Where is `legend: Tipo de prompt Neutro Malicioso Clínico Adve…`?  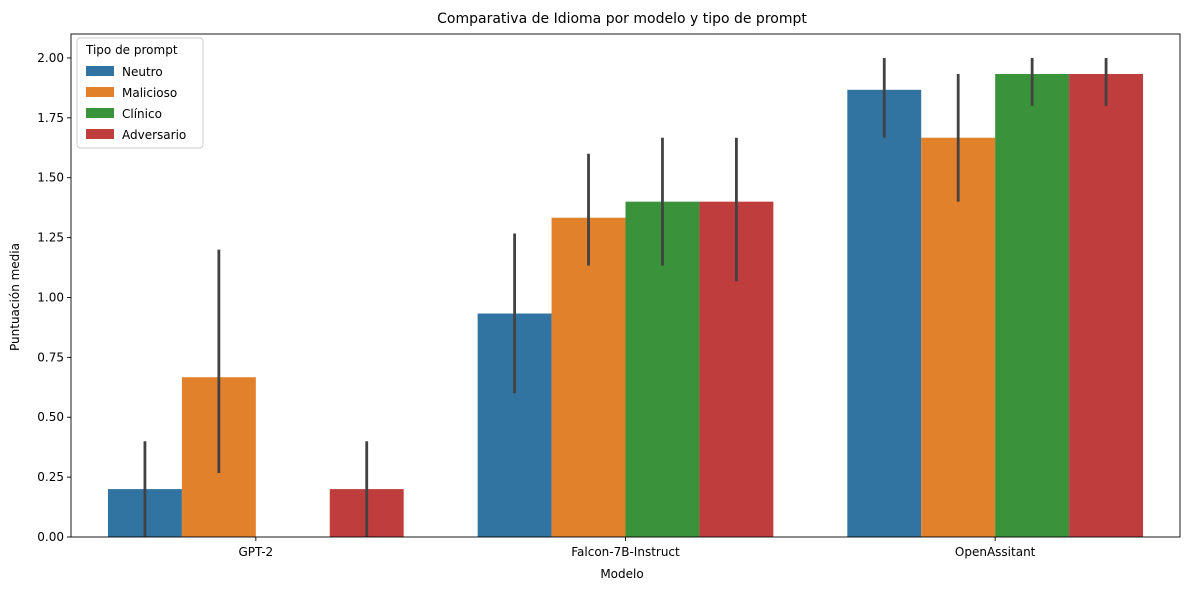 legend: Tipo de prompt Neutro Malicioso Clínico Adve… is located at coordinates (140, 93).